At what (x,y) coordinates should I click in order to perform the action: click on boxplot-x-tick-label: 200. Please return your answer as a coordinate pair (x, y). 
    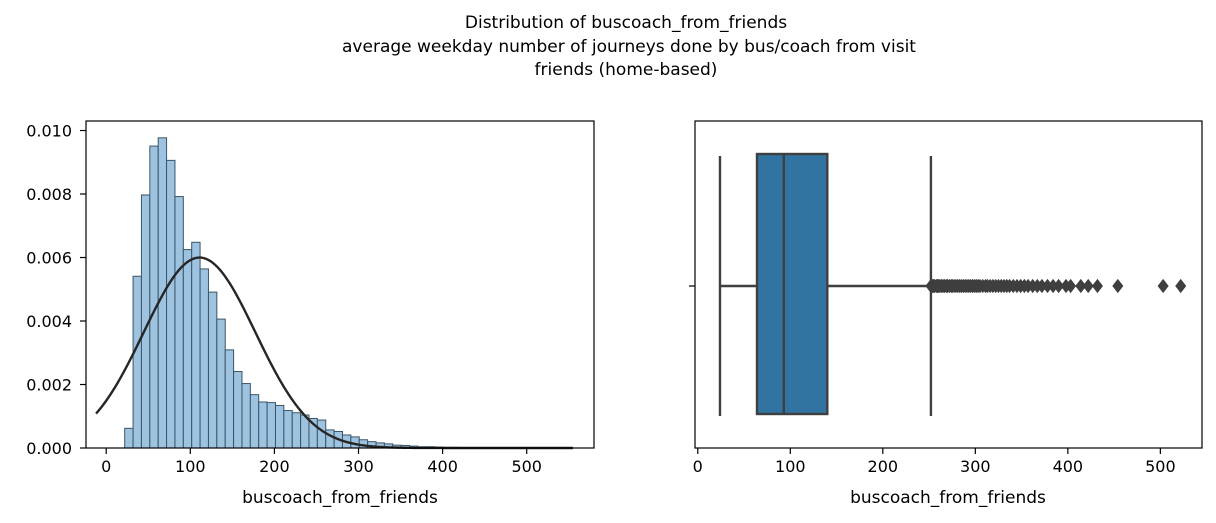
    Looking at the image, I should click on (883, 466).